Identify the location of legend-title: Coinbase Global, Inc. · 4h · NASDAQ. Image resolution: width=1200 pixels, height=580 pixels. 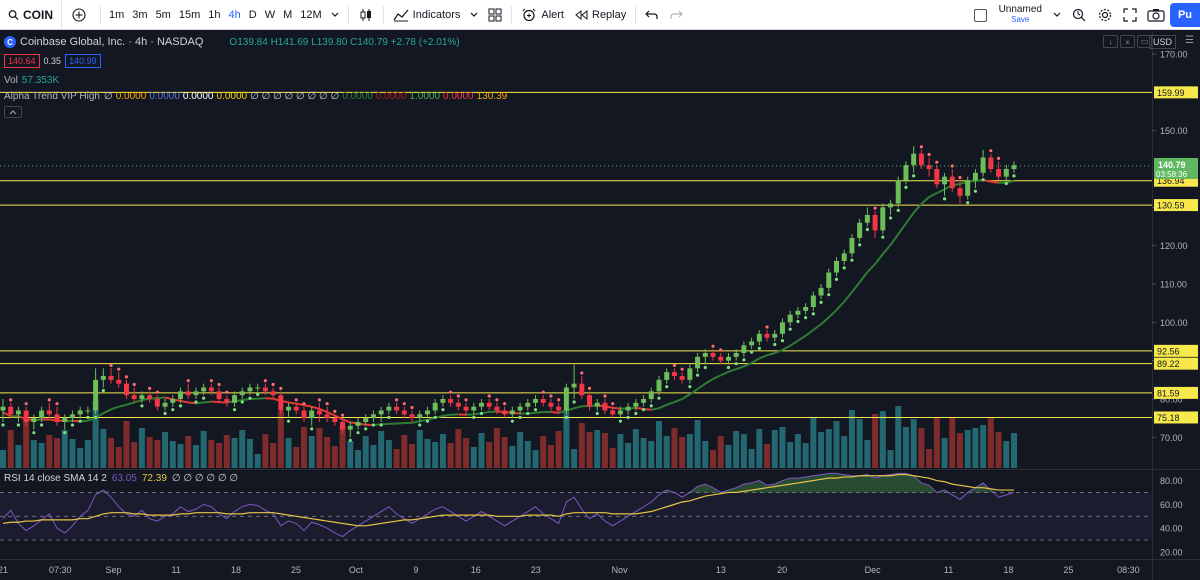
(112, 42).